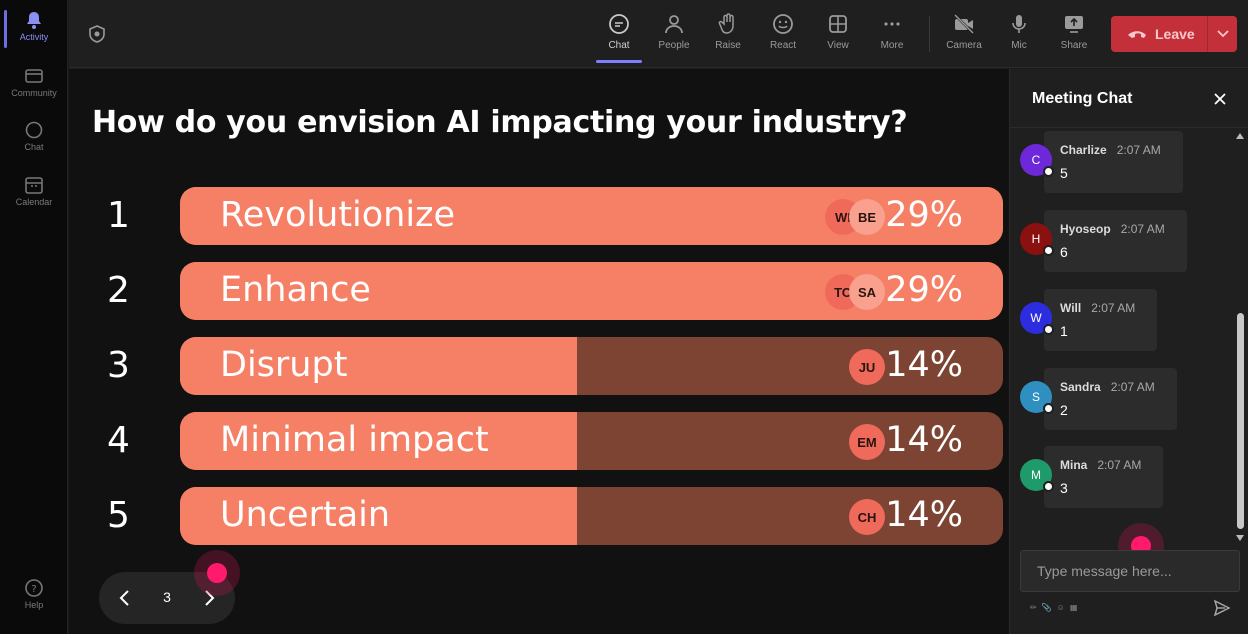  I want to click on rail-label: Help, so click(34, 605).